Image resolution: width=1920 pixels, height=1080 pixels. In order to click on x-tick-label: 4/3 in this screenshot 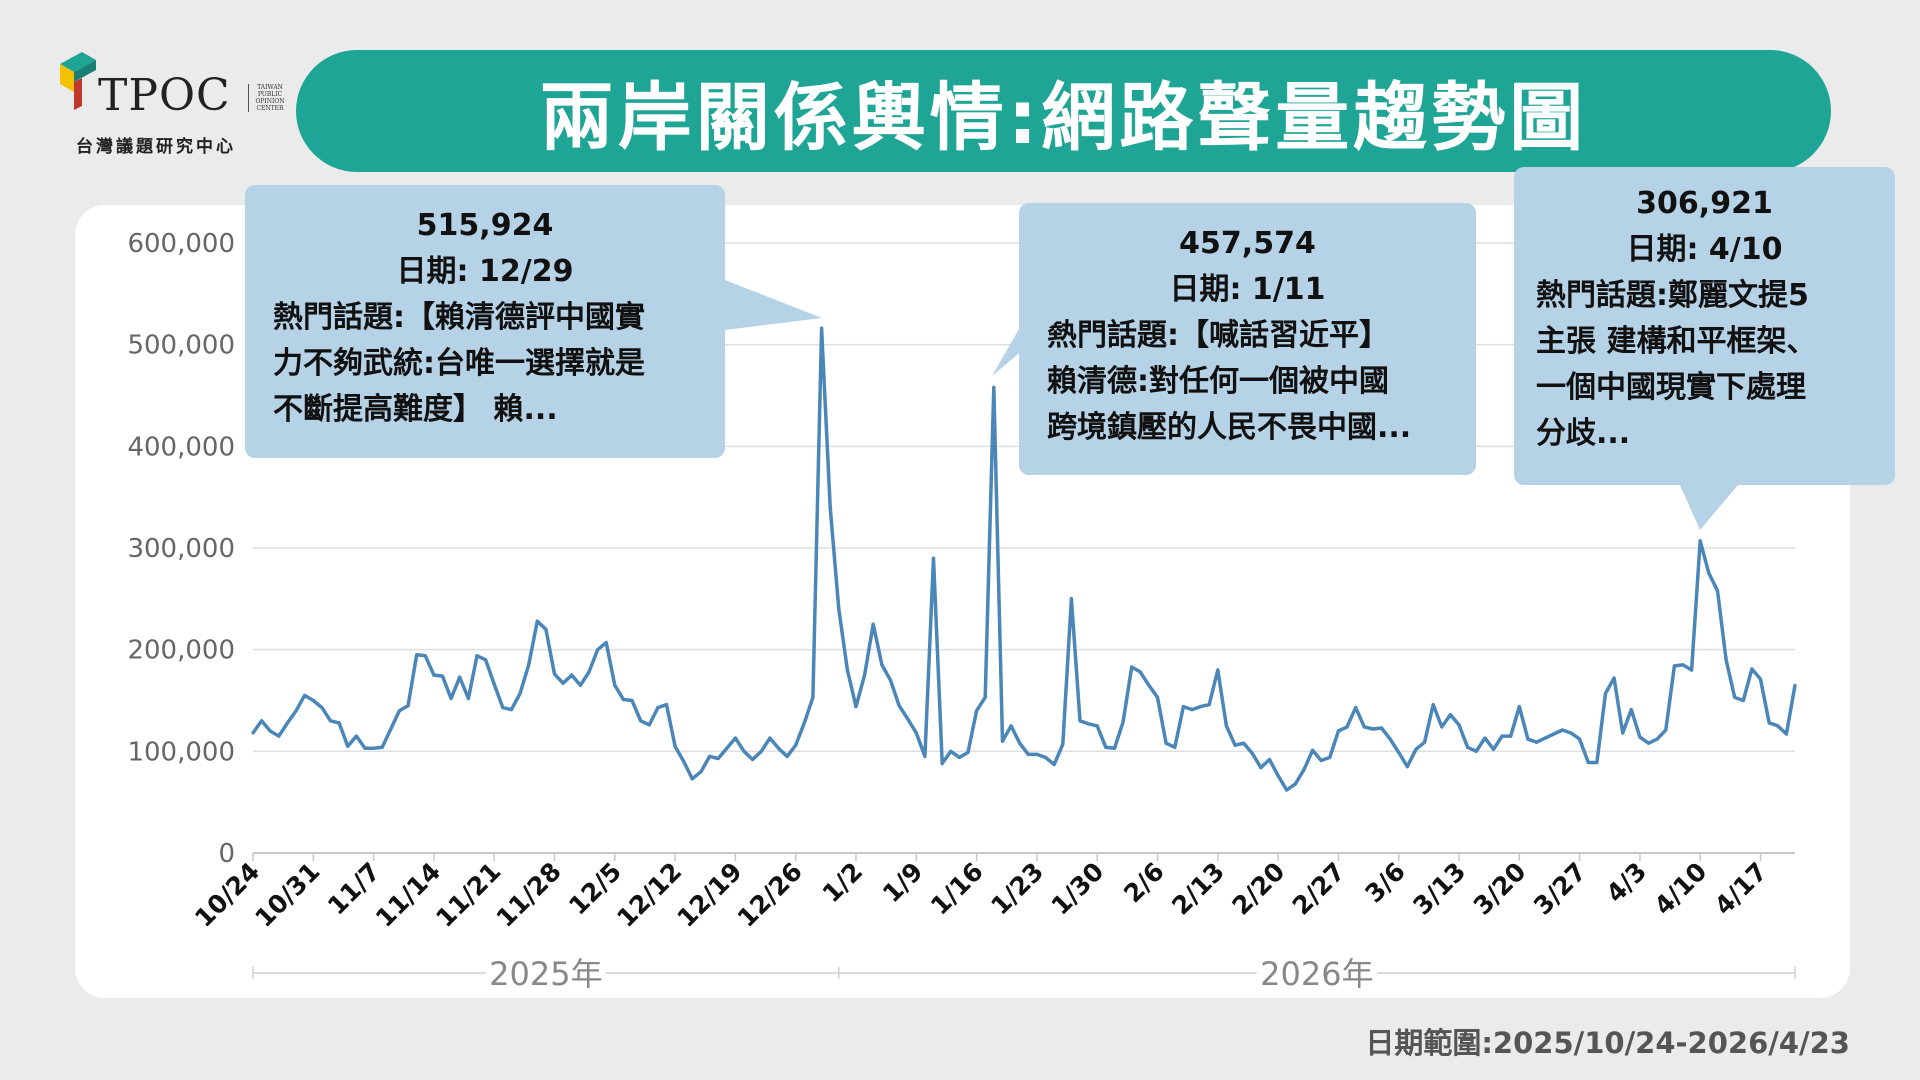, I will do `click(1627, 883)`.